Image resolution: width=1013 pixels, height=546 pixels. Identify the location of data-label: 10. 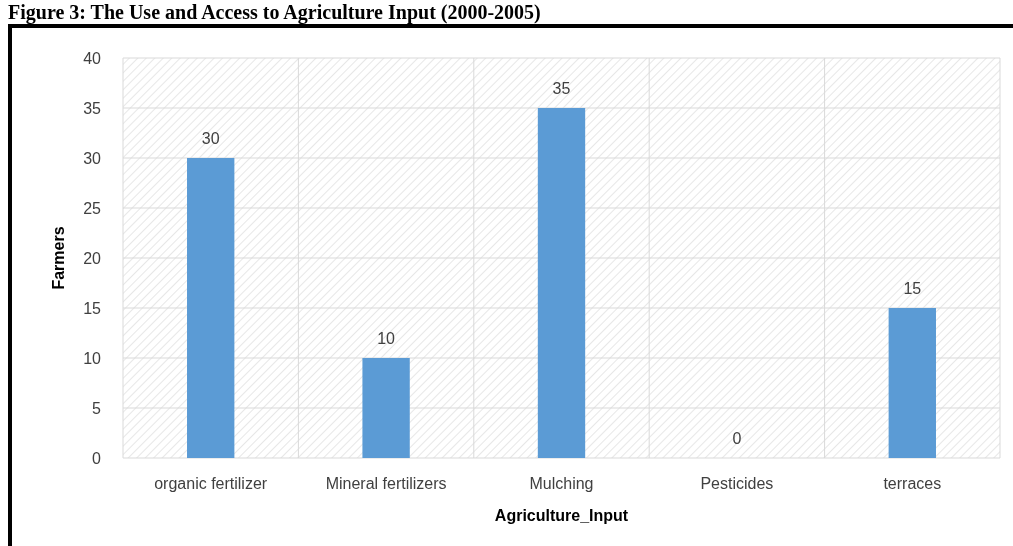
(386, 338).